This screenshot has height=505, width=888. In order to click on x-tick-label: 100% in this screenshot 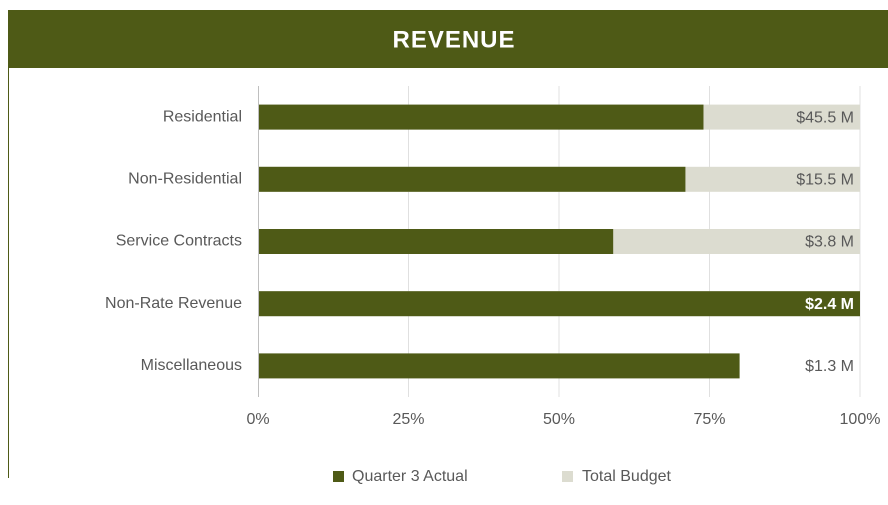, I will do `click(860, 419)`.